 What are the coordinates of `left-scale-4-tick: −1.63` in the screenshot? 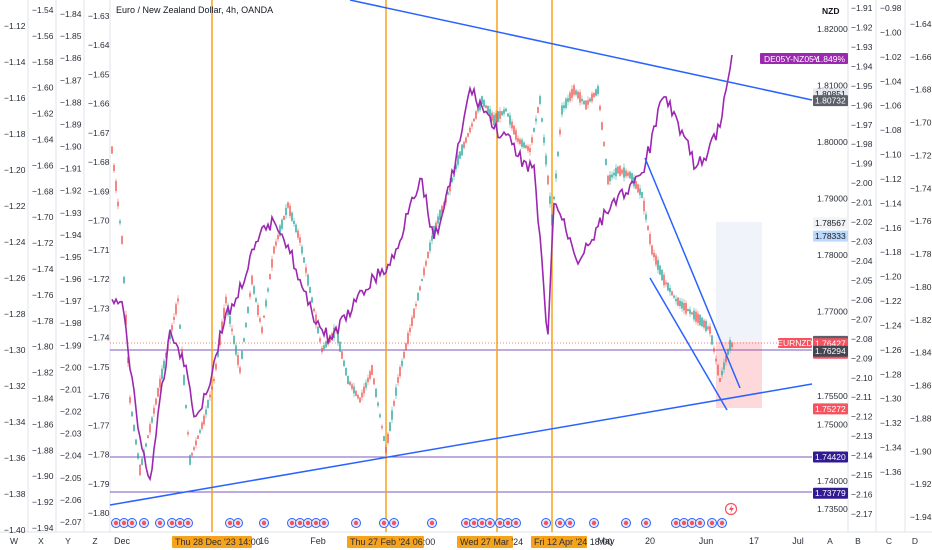 It's located at (99, 16).